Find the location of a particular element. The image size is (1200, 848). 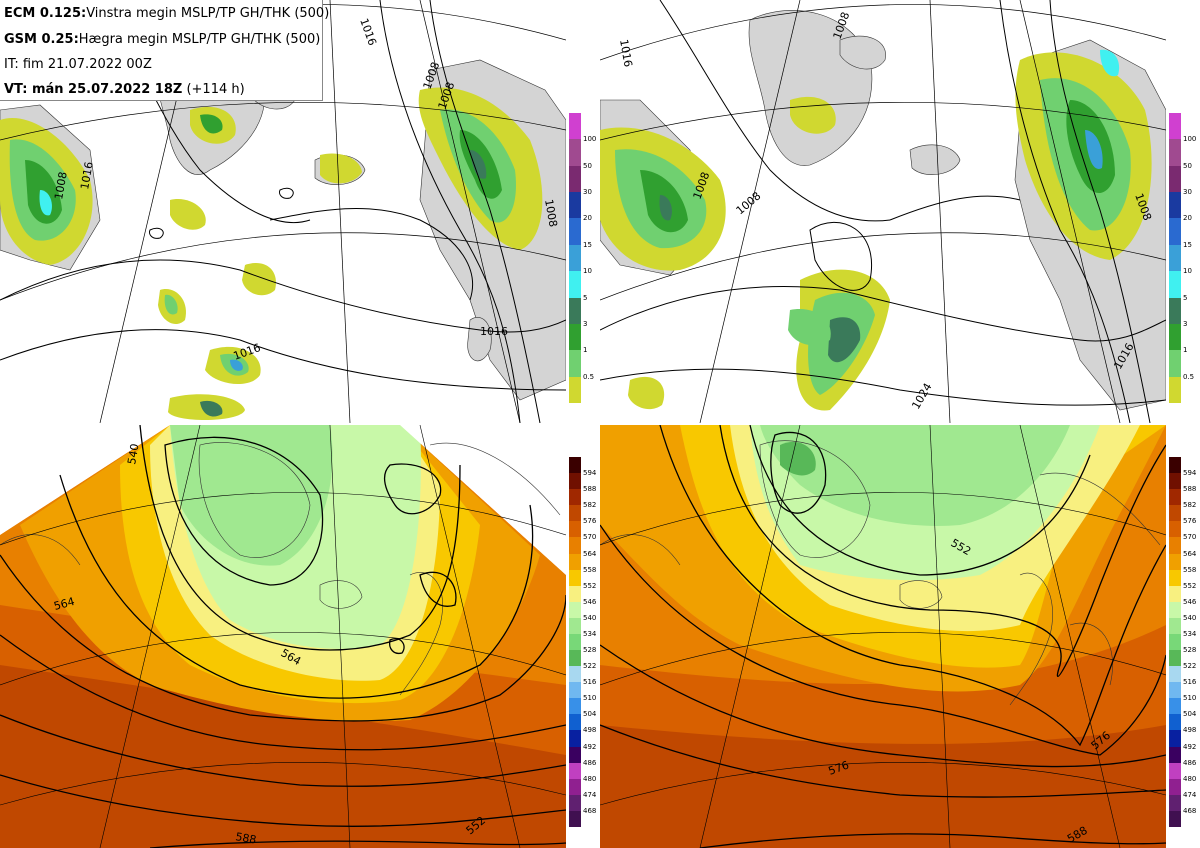

colorbar-label: 546 is located at coordinates (590, 601).